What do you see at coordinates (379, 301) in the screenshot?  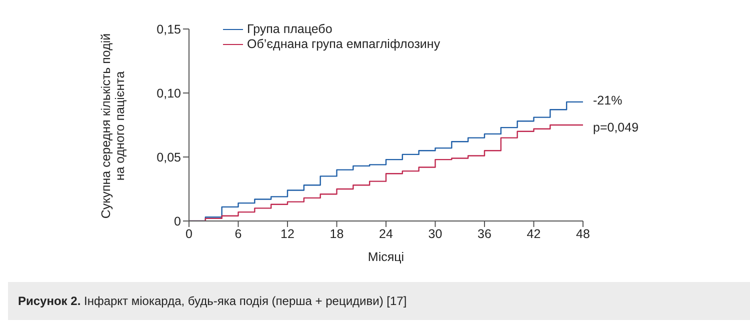 I see `text: Рисунок 2. Інфаркт міокарда, будь-яка подія (перша + рецидиви) [17]` at bounding box center [379, 301].